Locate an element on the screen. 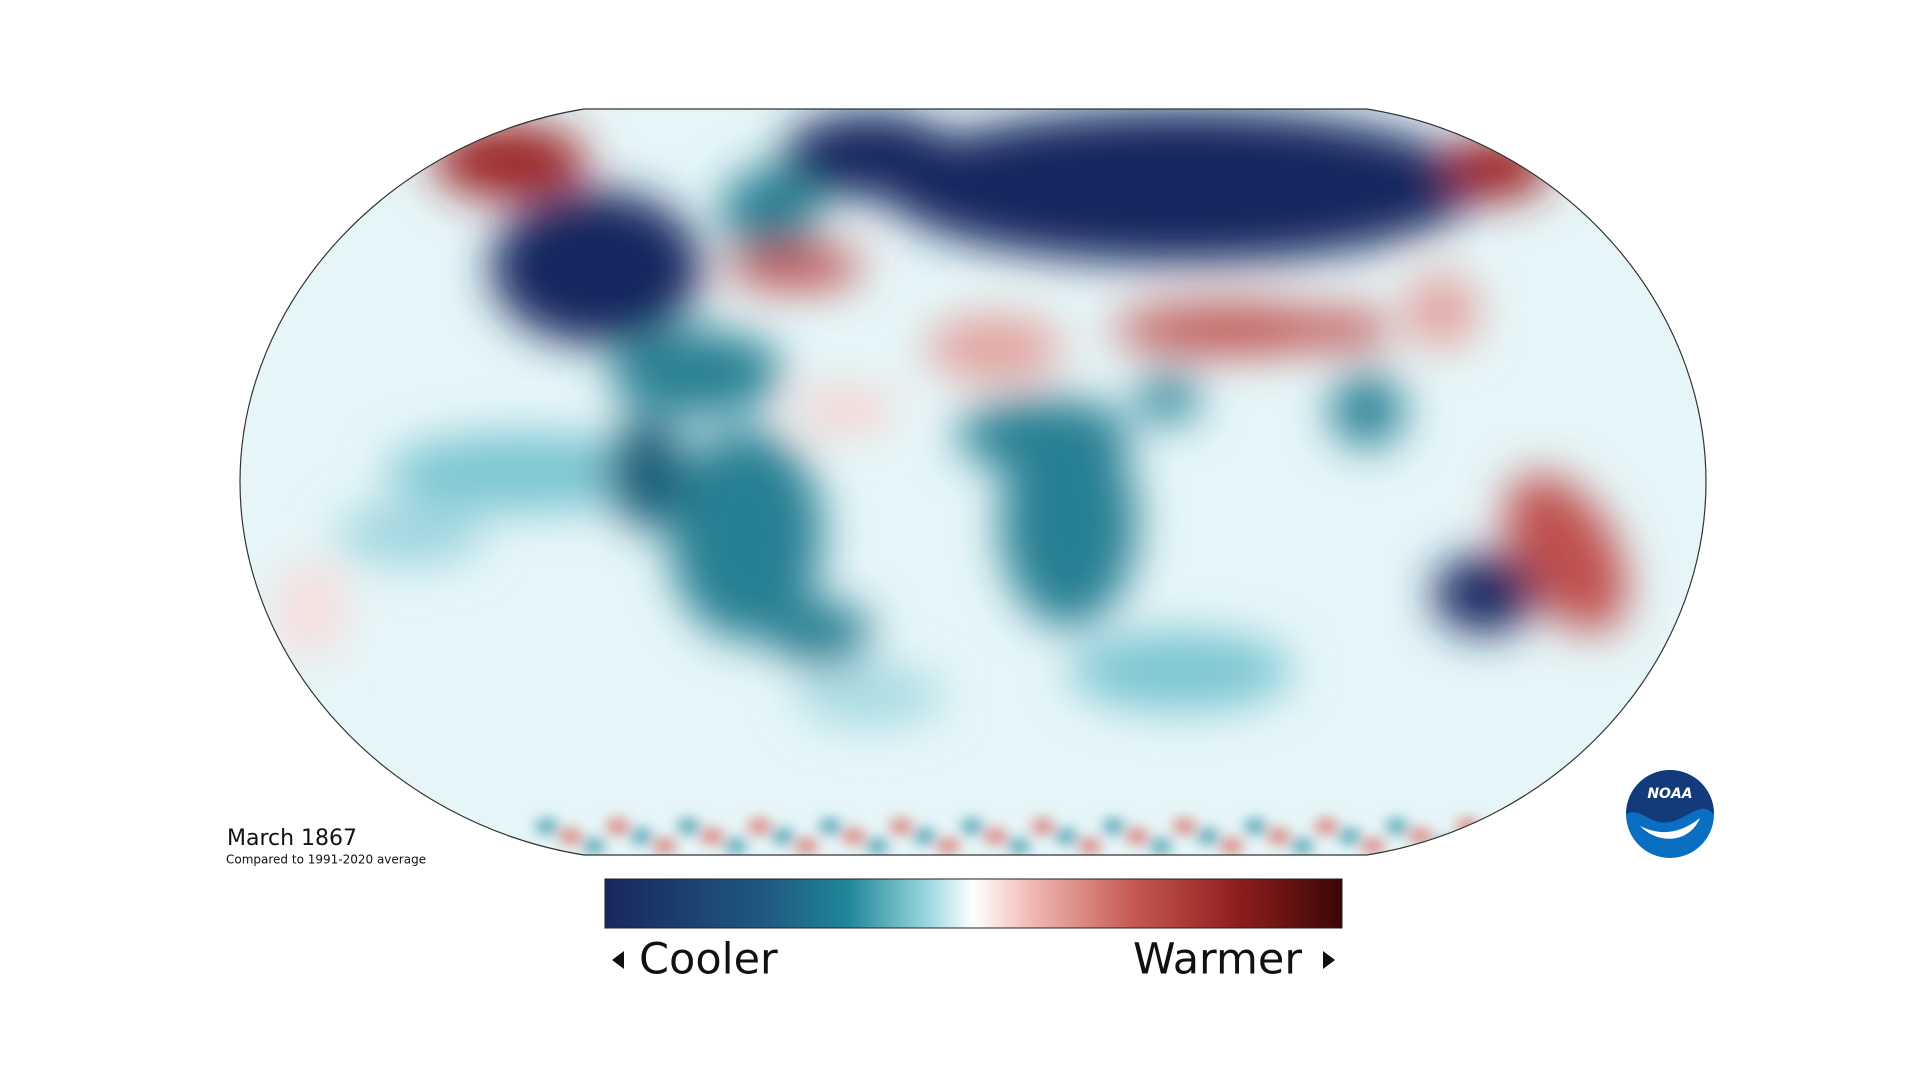 The image size is (1920, 1080). antarctic-field is located at coordinates (1007, 836).